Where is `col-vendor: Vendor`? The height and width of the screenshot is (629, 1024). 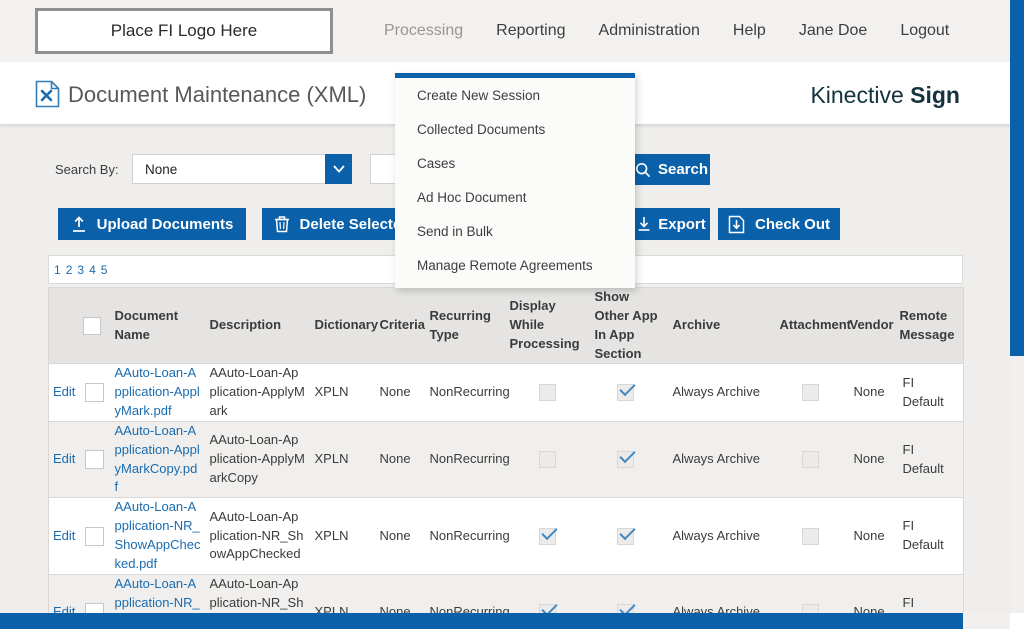 col-vendor: Vendor is located at coordinates (870, 325).